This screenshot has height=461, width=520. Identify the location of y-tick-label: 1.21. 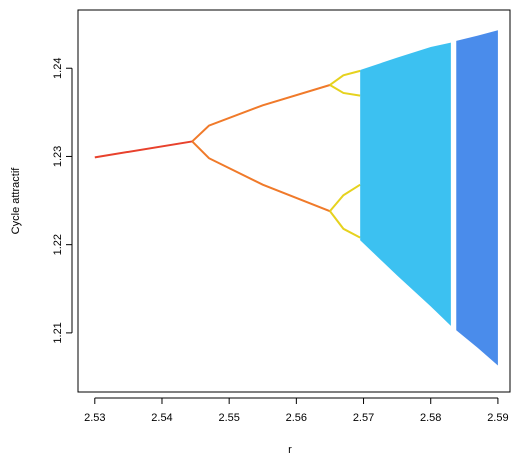
(58, 332).